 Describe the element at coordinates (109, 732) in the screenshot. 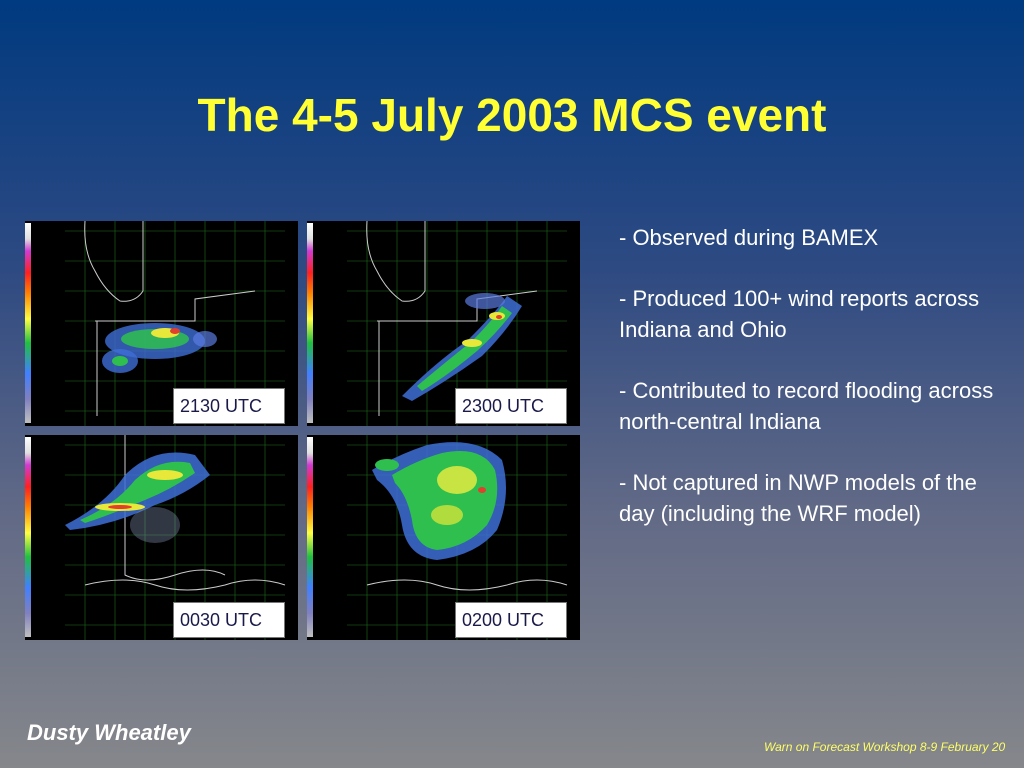

I see `author-name: Dusty Wheatley` at that location.